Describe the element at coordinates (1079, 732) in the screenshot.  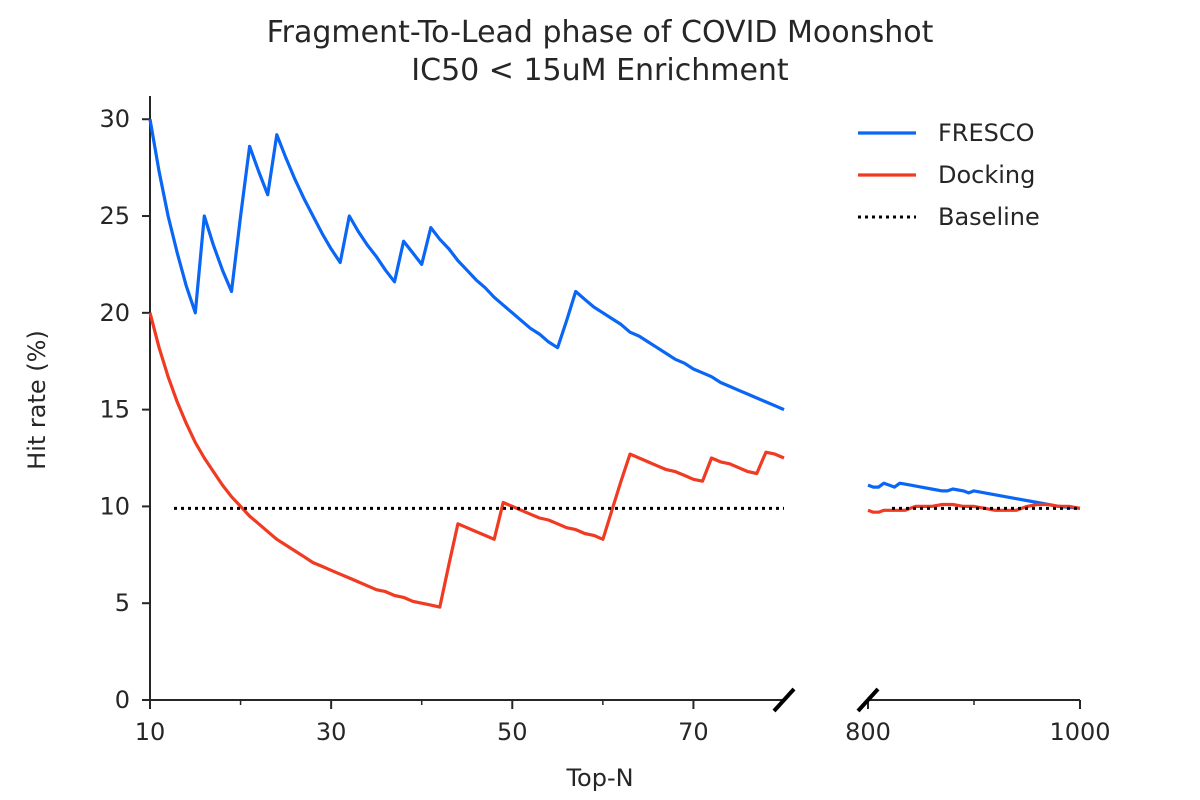
I see `x-tick-label: 1000` at that location.